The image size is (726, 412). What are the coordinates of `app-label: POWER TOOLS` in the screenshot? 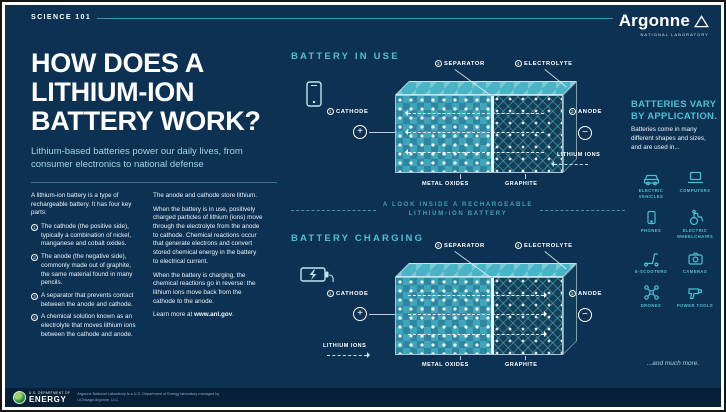 It's located at (695, 306).